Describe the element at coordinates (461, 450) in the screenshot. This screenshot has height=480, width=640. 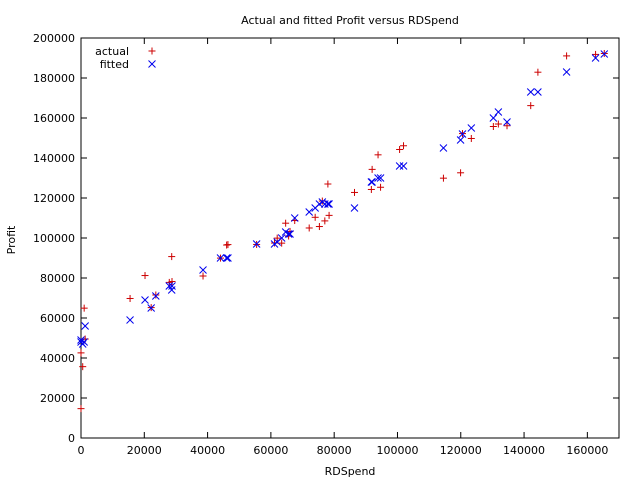
I see `x-tick-label: 120000` at that location.